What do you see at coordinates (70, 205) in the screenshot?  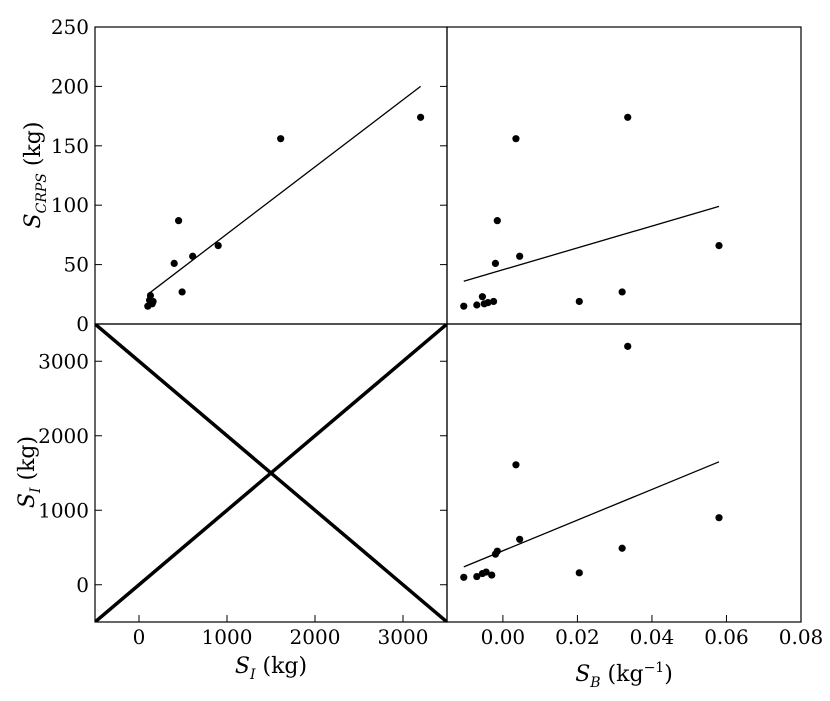 I see `top-y-tick-label-100: 100` at bounding box center [70, 205].